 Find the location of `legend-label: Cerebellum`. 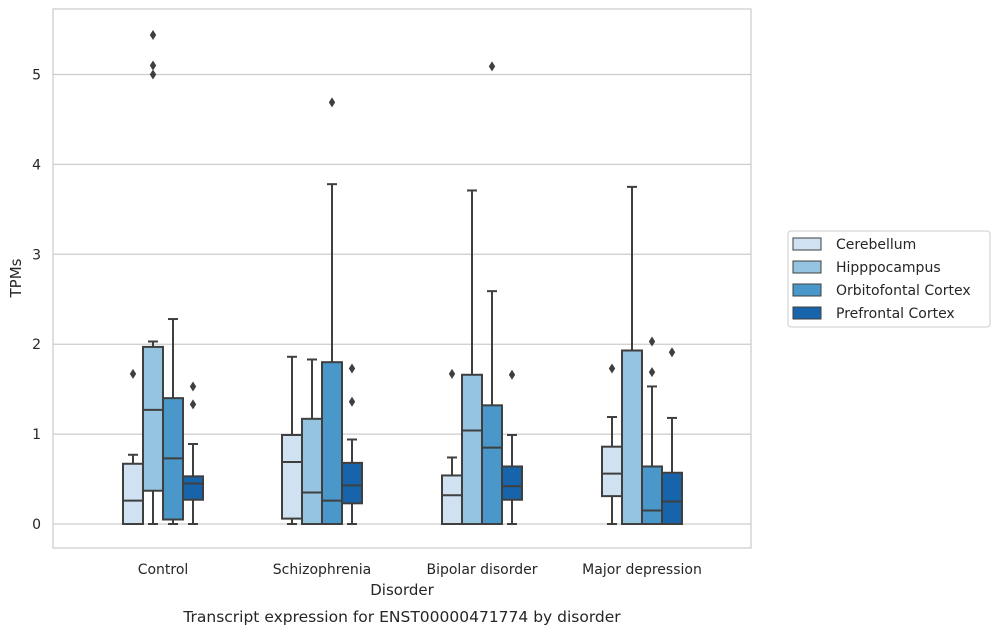

legend-label: Cerebellum is located at coordinates (876, 245).